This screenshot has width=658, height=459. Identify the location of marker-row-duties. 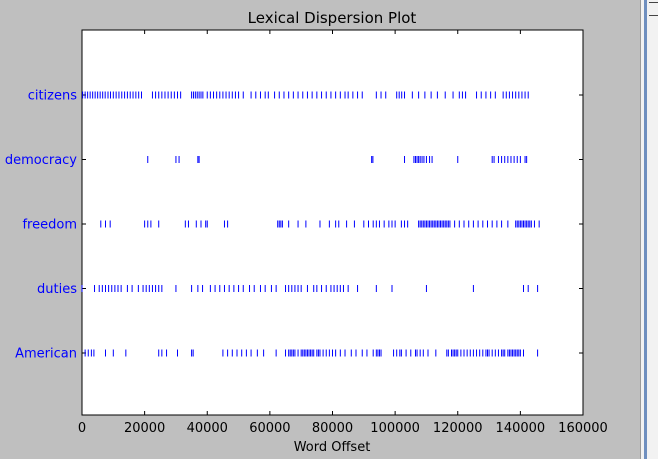
(310, 288).